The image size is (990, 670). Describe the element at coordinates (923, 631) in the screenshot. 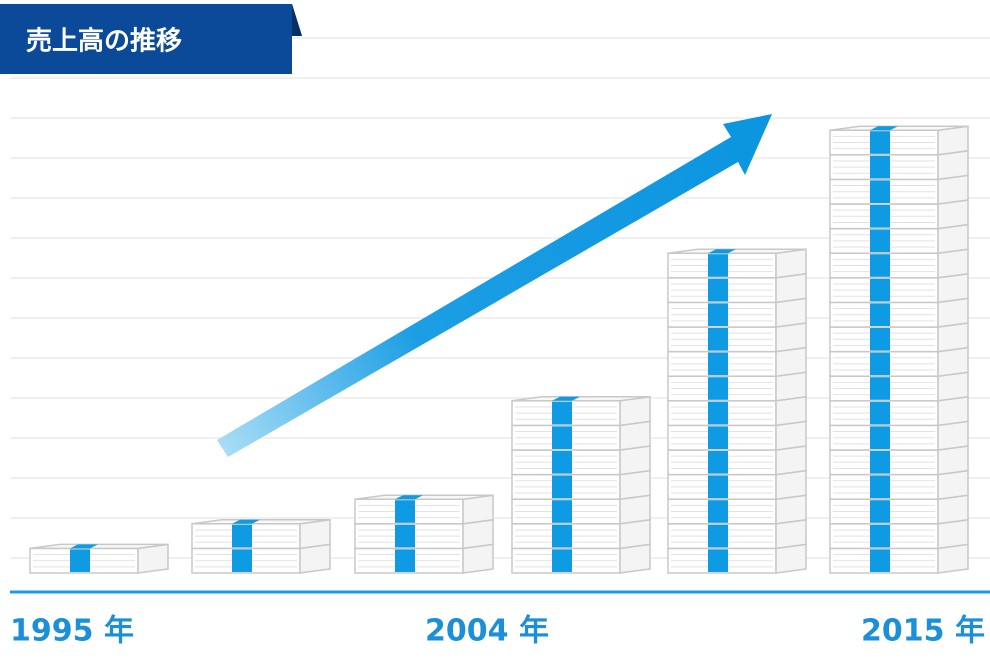

I see `x-label: 2015 年` at that location.